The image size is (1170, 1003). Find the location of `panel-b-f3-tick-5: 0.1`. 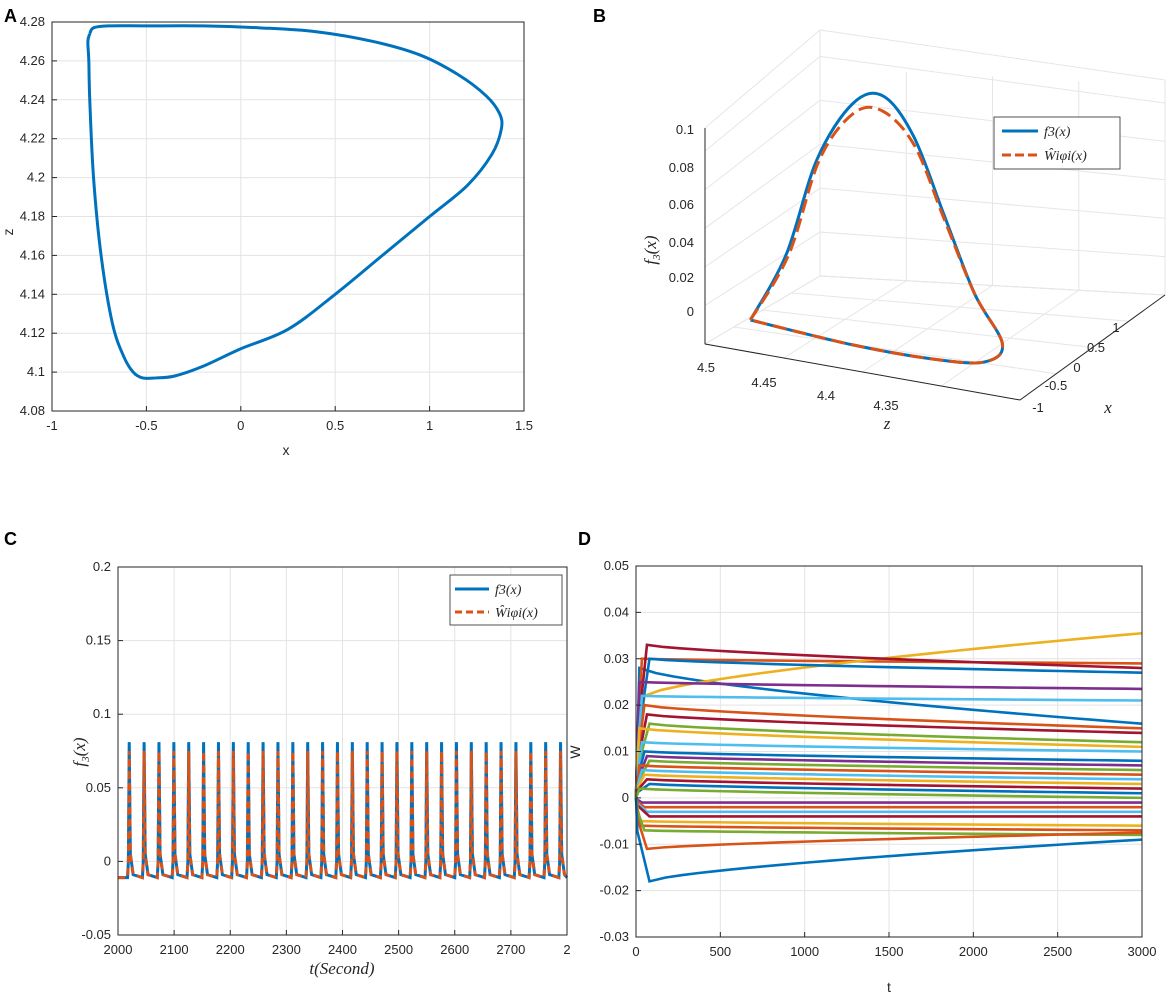

panel-b-f3-tick-5: 0.1 is located at coordinates (685, 129).